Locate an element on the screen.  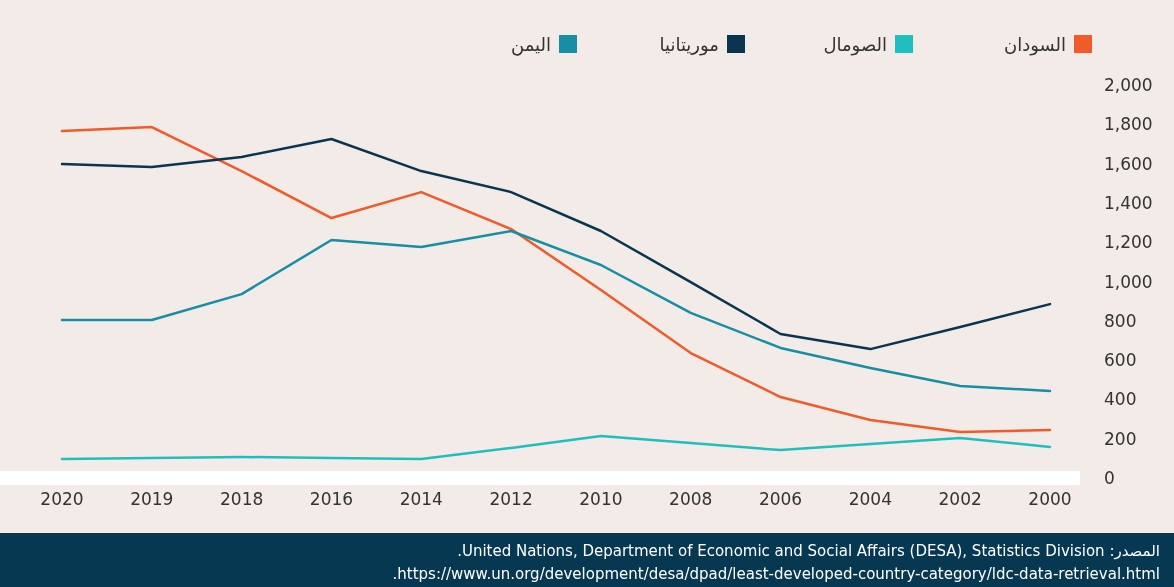
text: المصدر: United Nations, Department of Economic and Social Affairs (DESA), Statistics Division. is located at coordinates (808, 551).